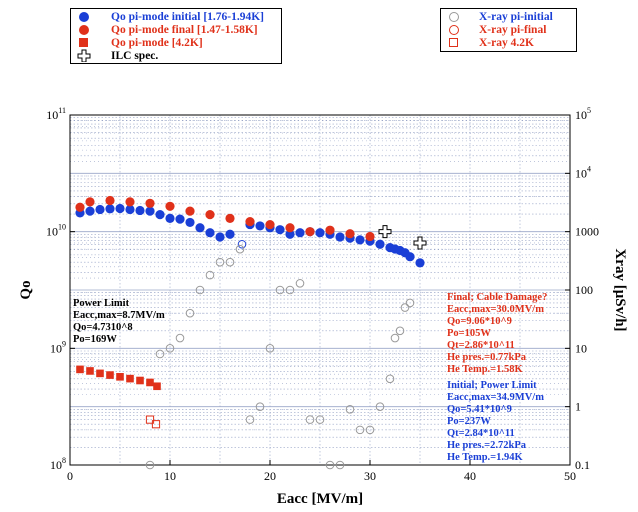 This screenshot has height=512, width=638. Describe the element at coordinates (176, 29) in the screenshot. I see `legend-item: Qo pi-mode final [1.47-1.58K]` at that location.